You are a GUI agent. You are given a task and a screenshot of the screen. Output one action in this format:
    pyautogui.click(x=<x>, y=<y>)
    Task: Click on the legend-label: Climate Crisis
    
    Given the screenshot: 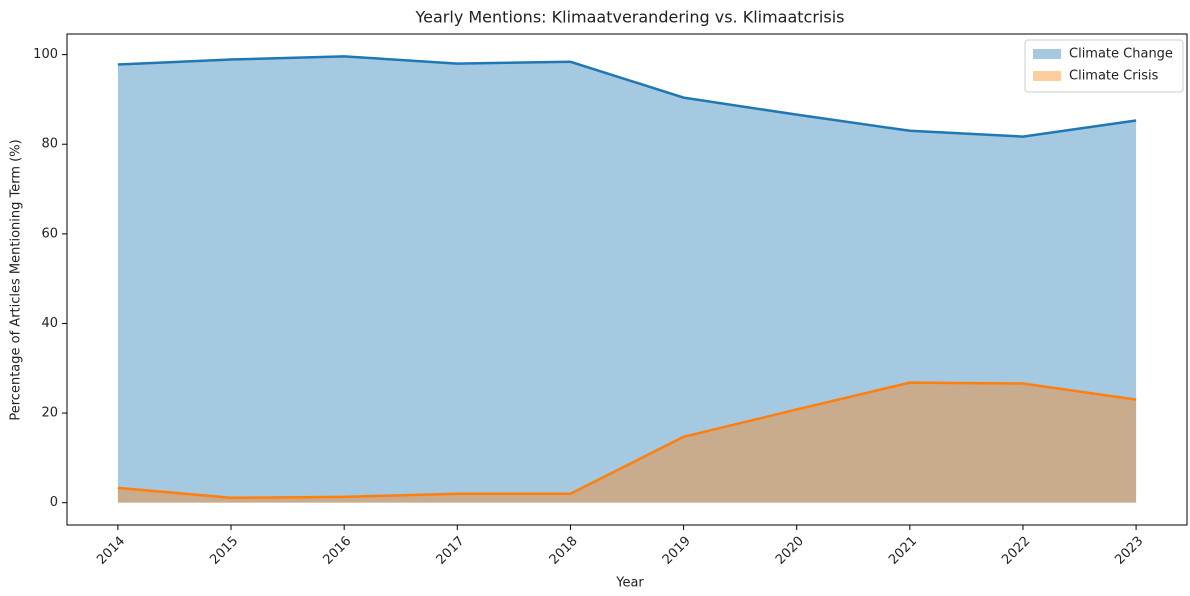 What is the action you would take?
    pyautogui.click(x=1114, y=76)
    